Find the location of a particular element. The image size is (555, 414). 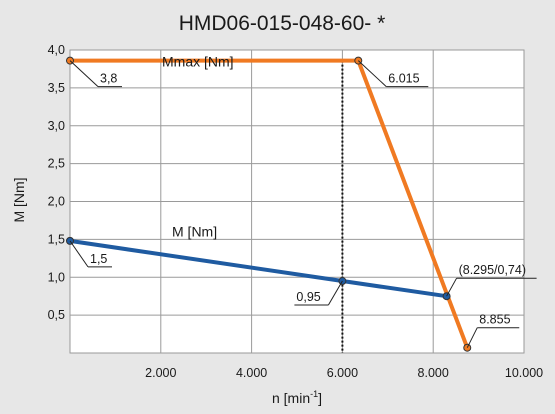

y-tick-label: 0,5 is located at coordinates (56, 315).